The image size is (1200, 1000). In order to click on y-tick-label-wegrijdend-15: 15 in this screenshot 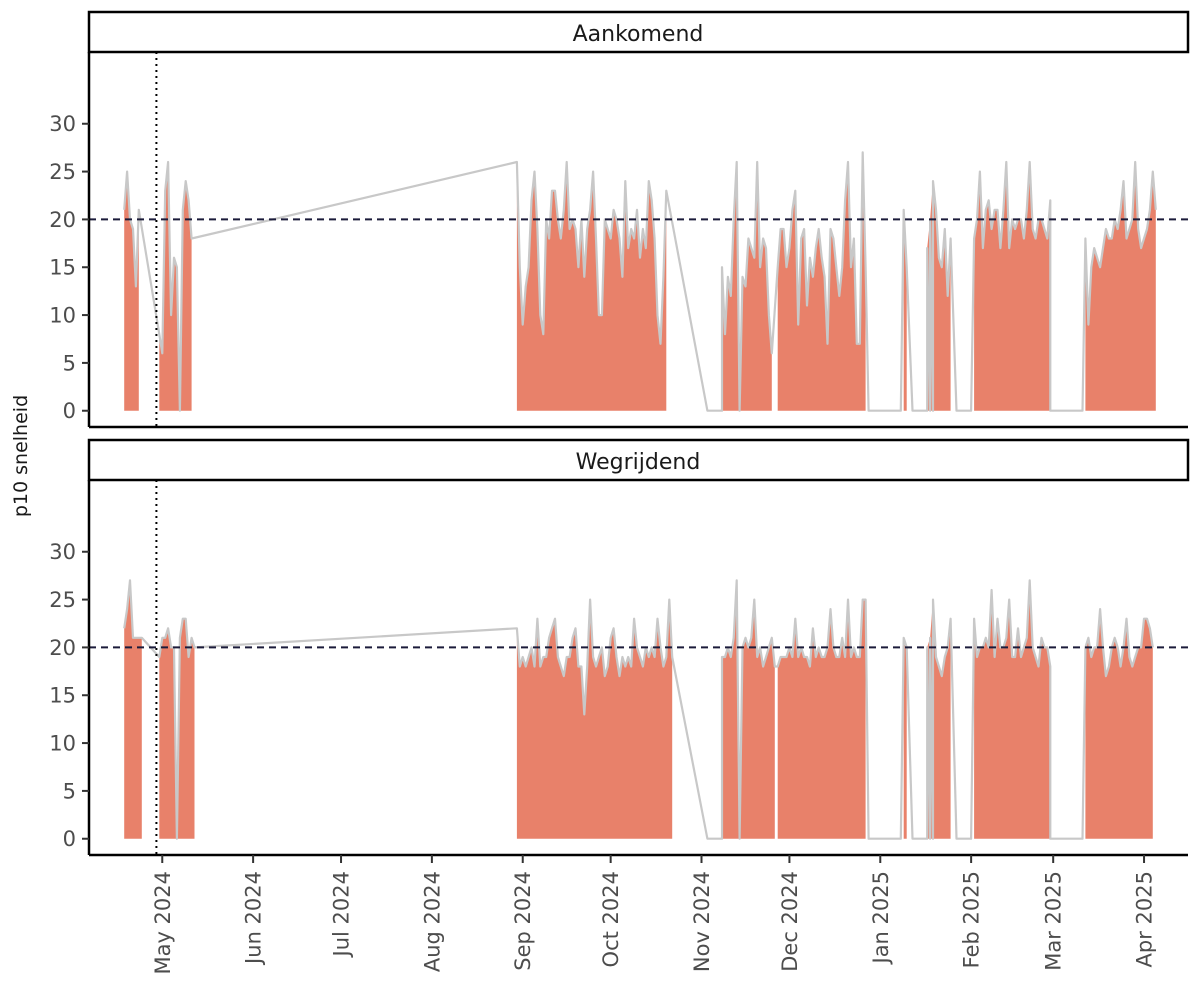, I will do `click(62, 696)`.